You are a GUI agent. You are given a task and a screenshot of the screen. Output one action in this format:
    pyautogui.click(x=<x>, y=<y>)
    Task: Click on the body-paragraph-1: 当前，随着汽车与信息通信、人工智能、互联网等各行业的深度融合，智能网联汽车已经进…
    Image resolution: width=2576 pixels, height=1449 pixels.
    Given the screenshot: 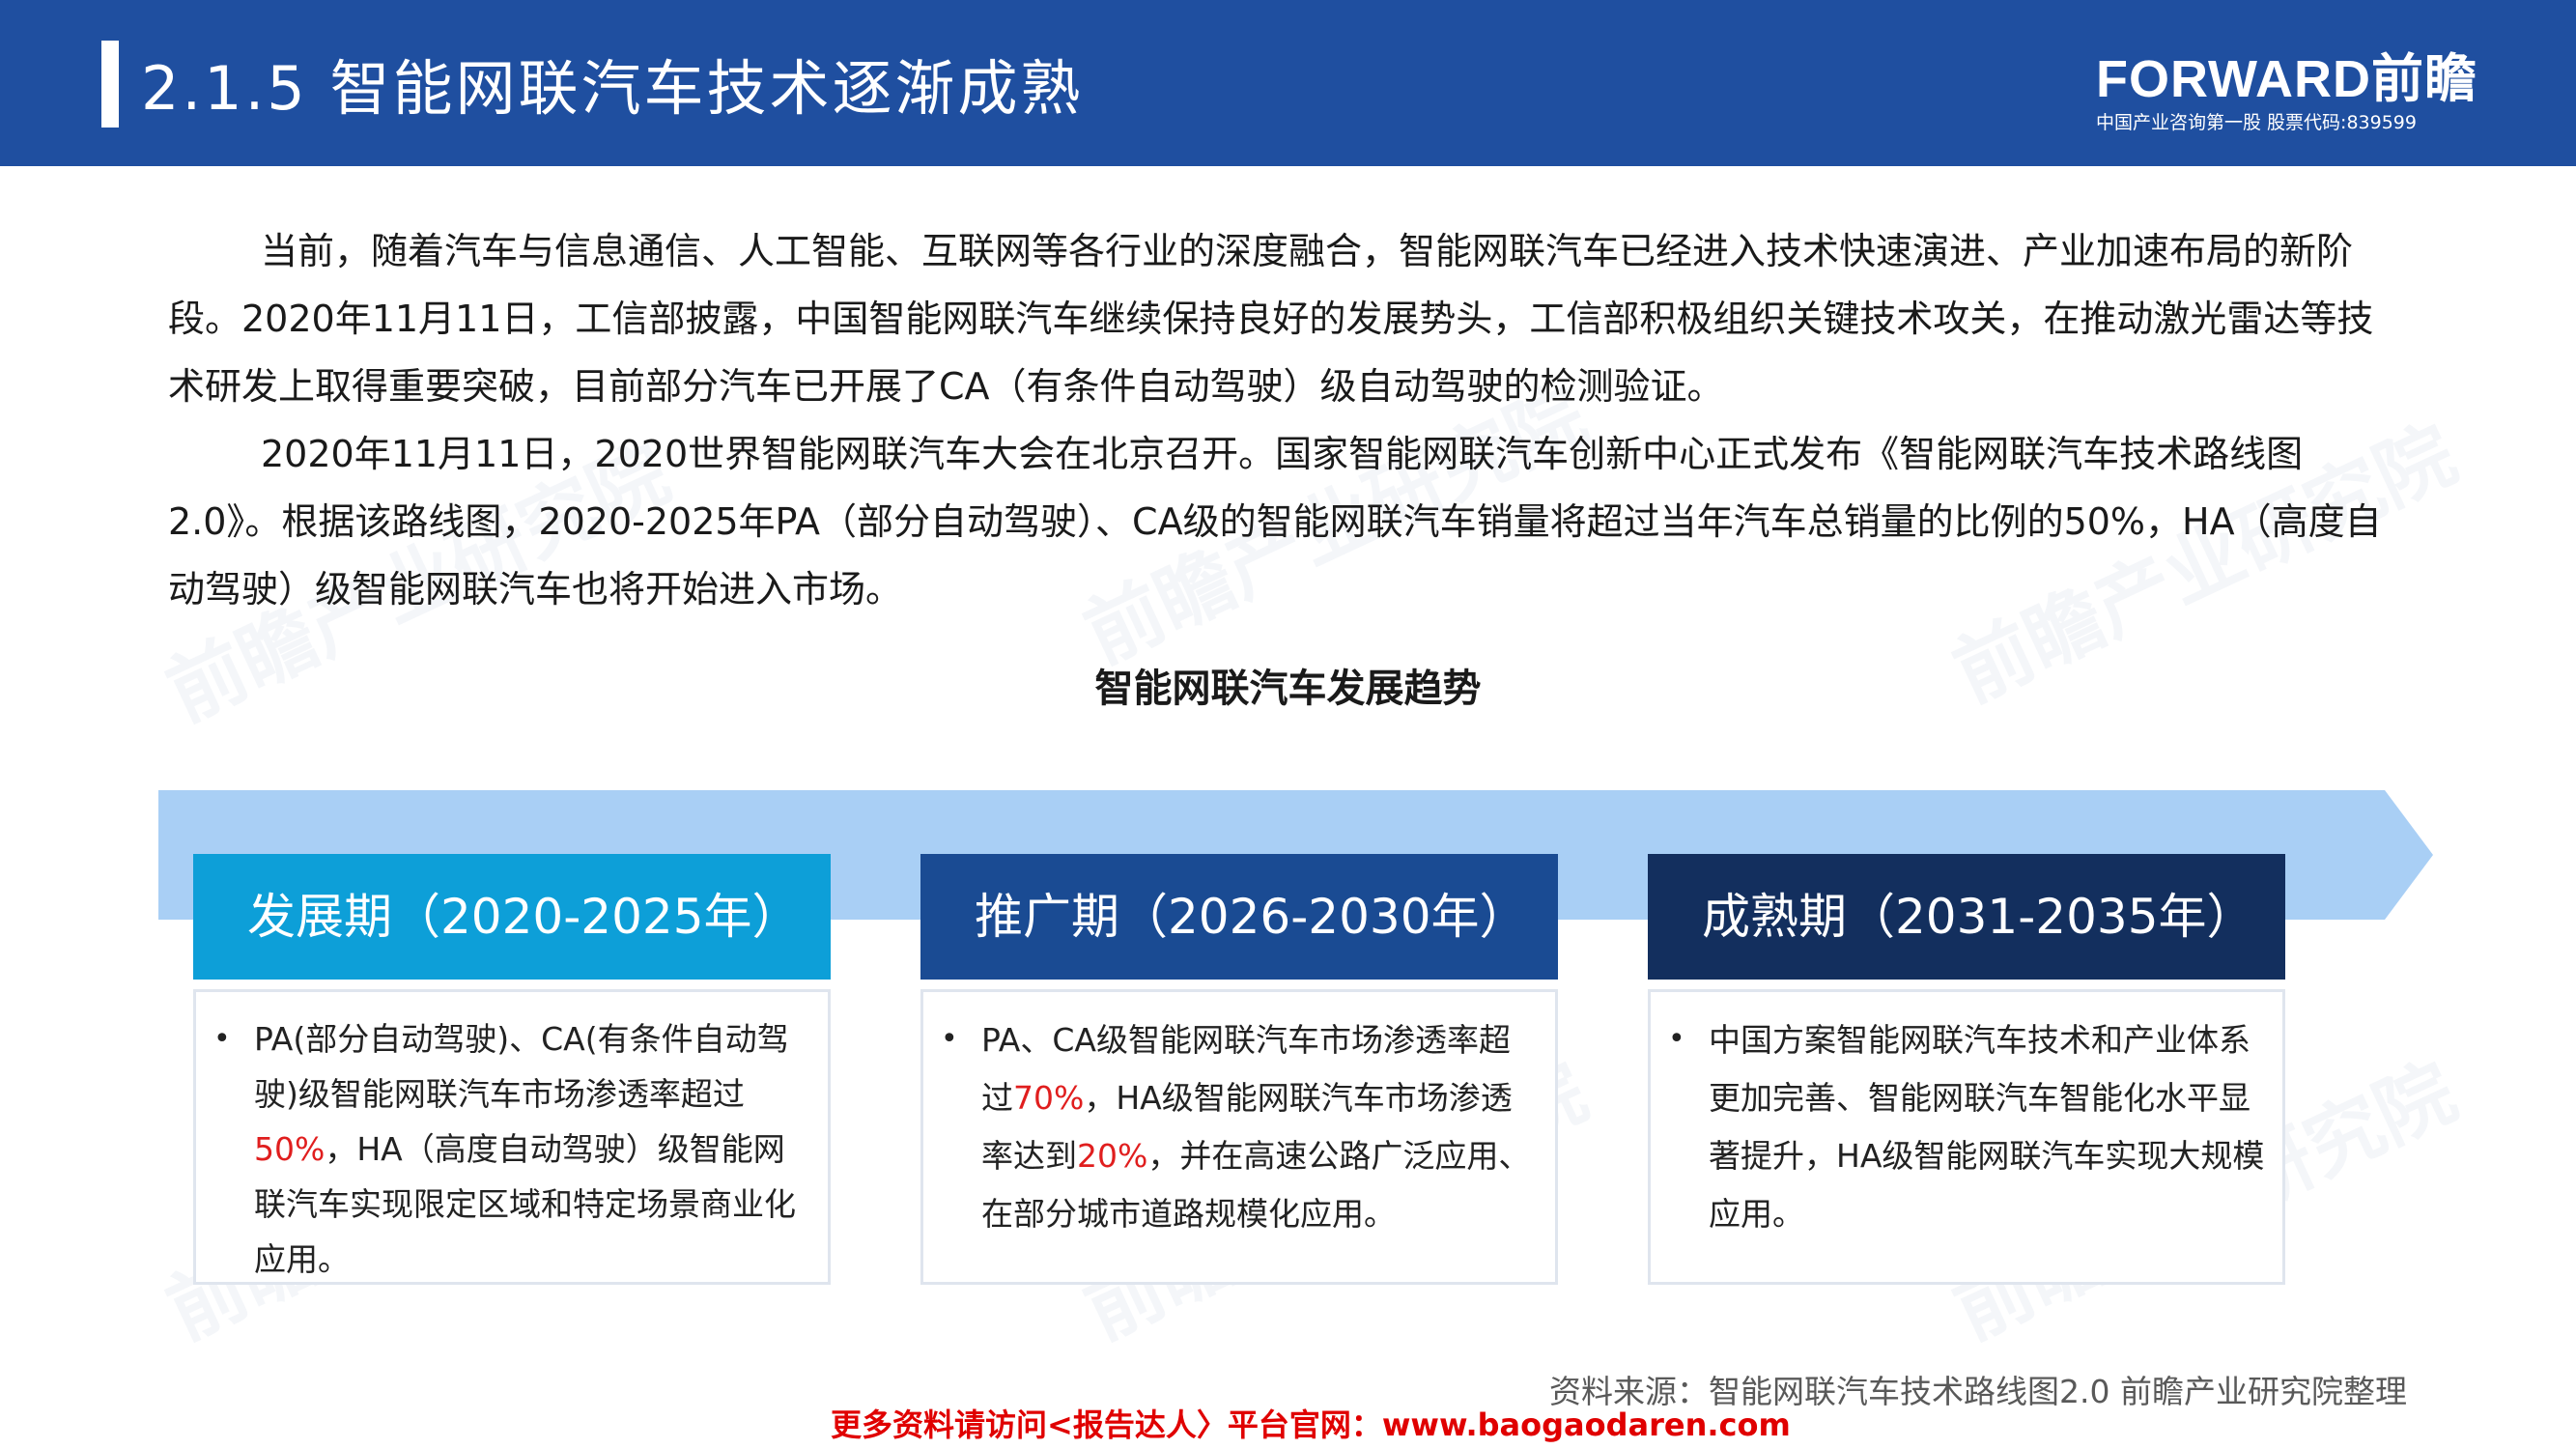 What is the action you would take?
    pyautogui.click(x=1288, y=318)
    